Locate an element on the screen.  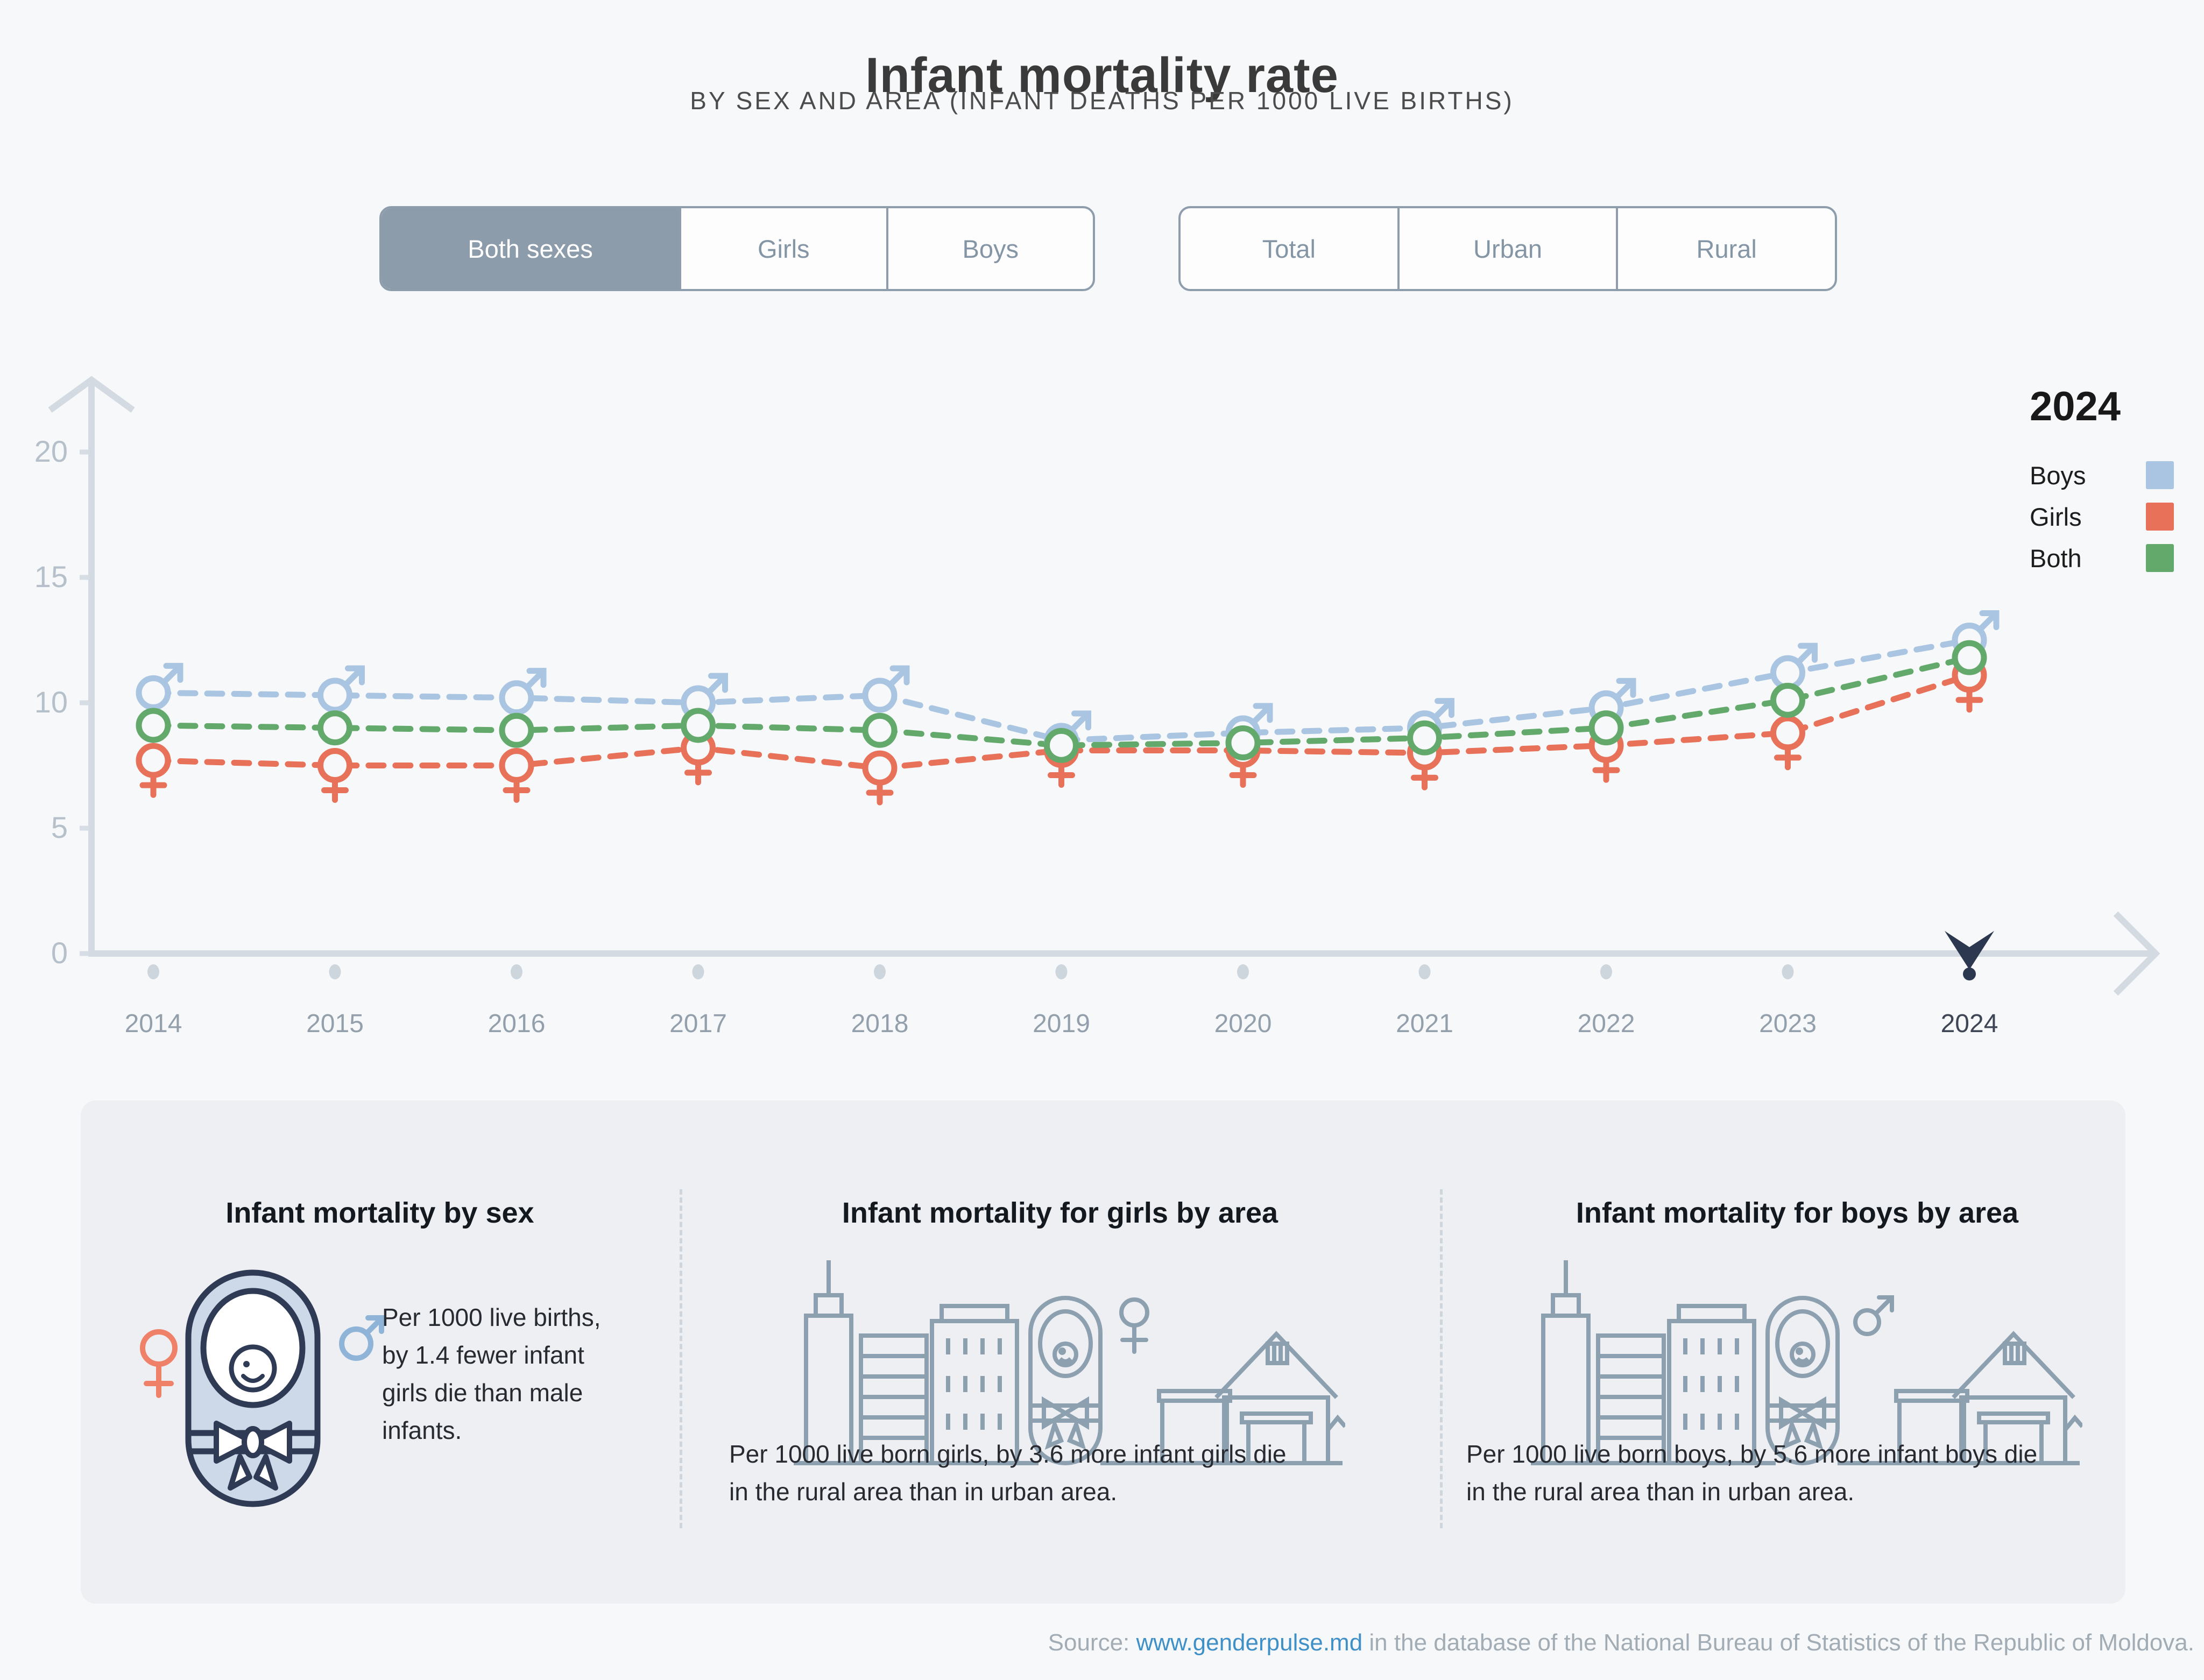
girls-urban-rural-icon is located at coordinates (1069, 1363).